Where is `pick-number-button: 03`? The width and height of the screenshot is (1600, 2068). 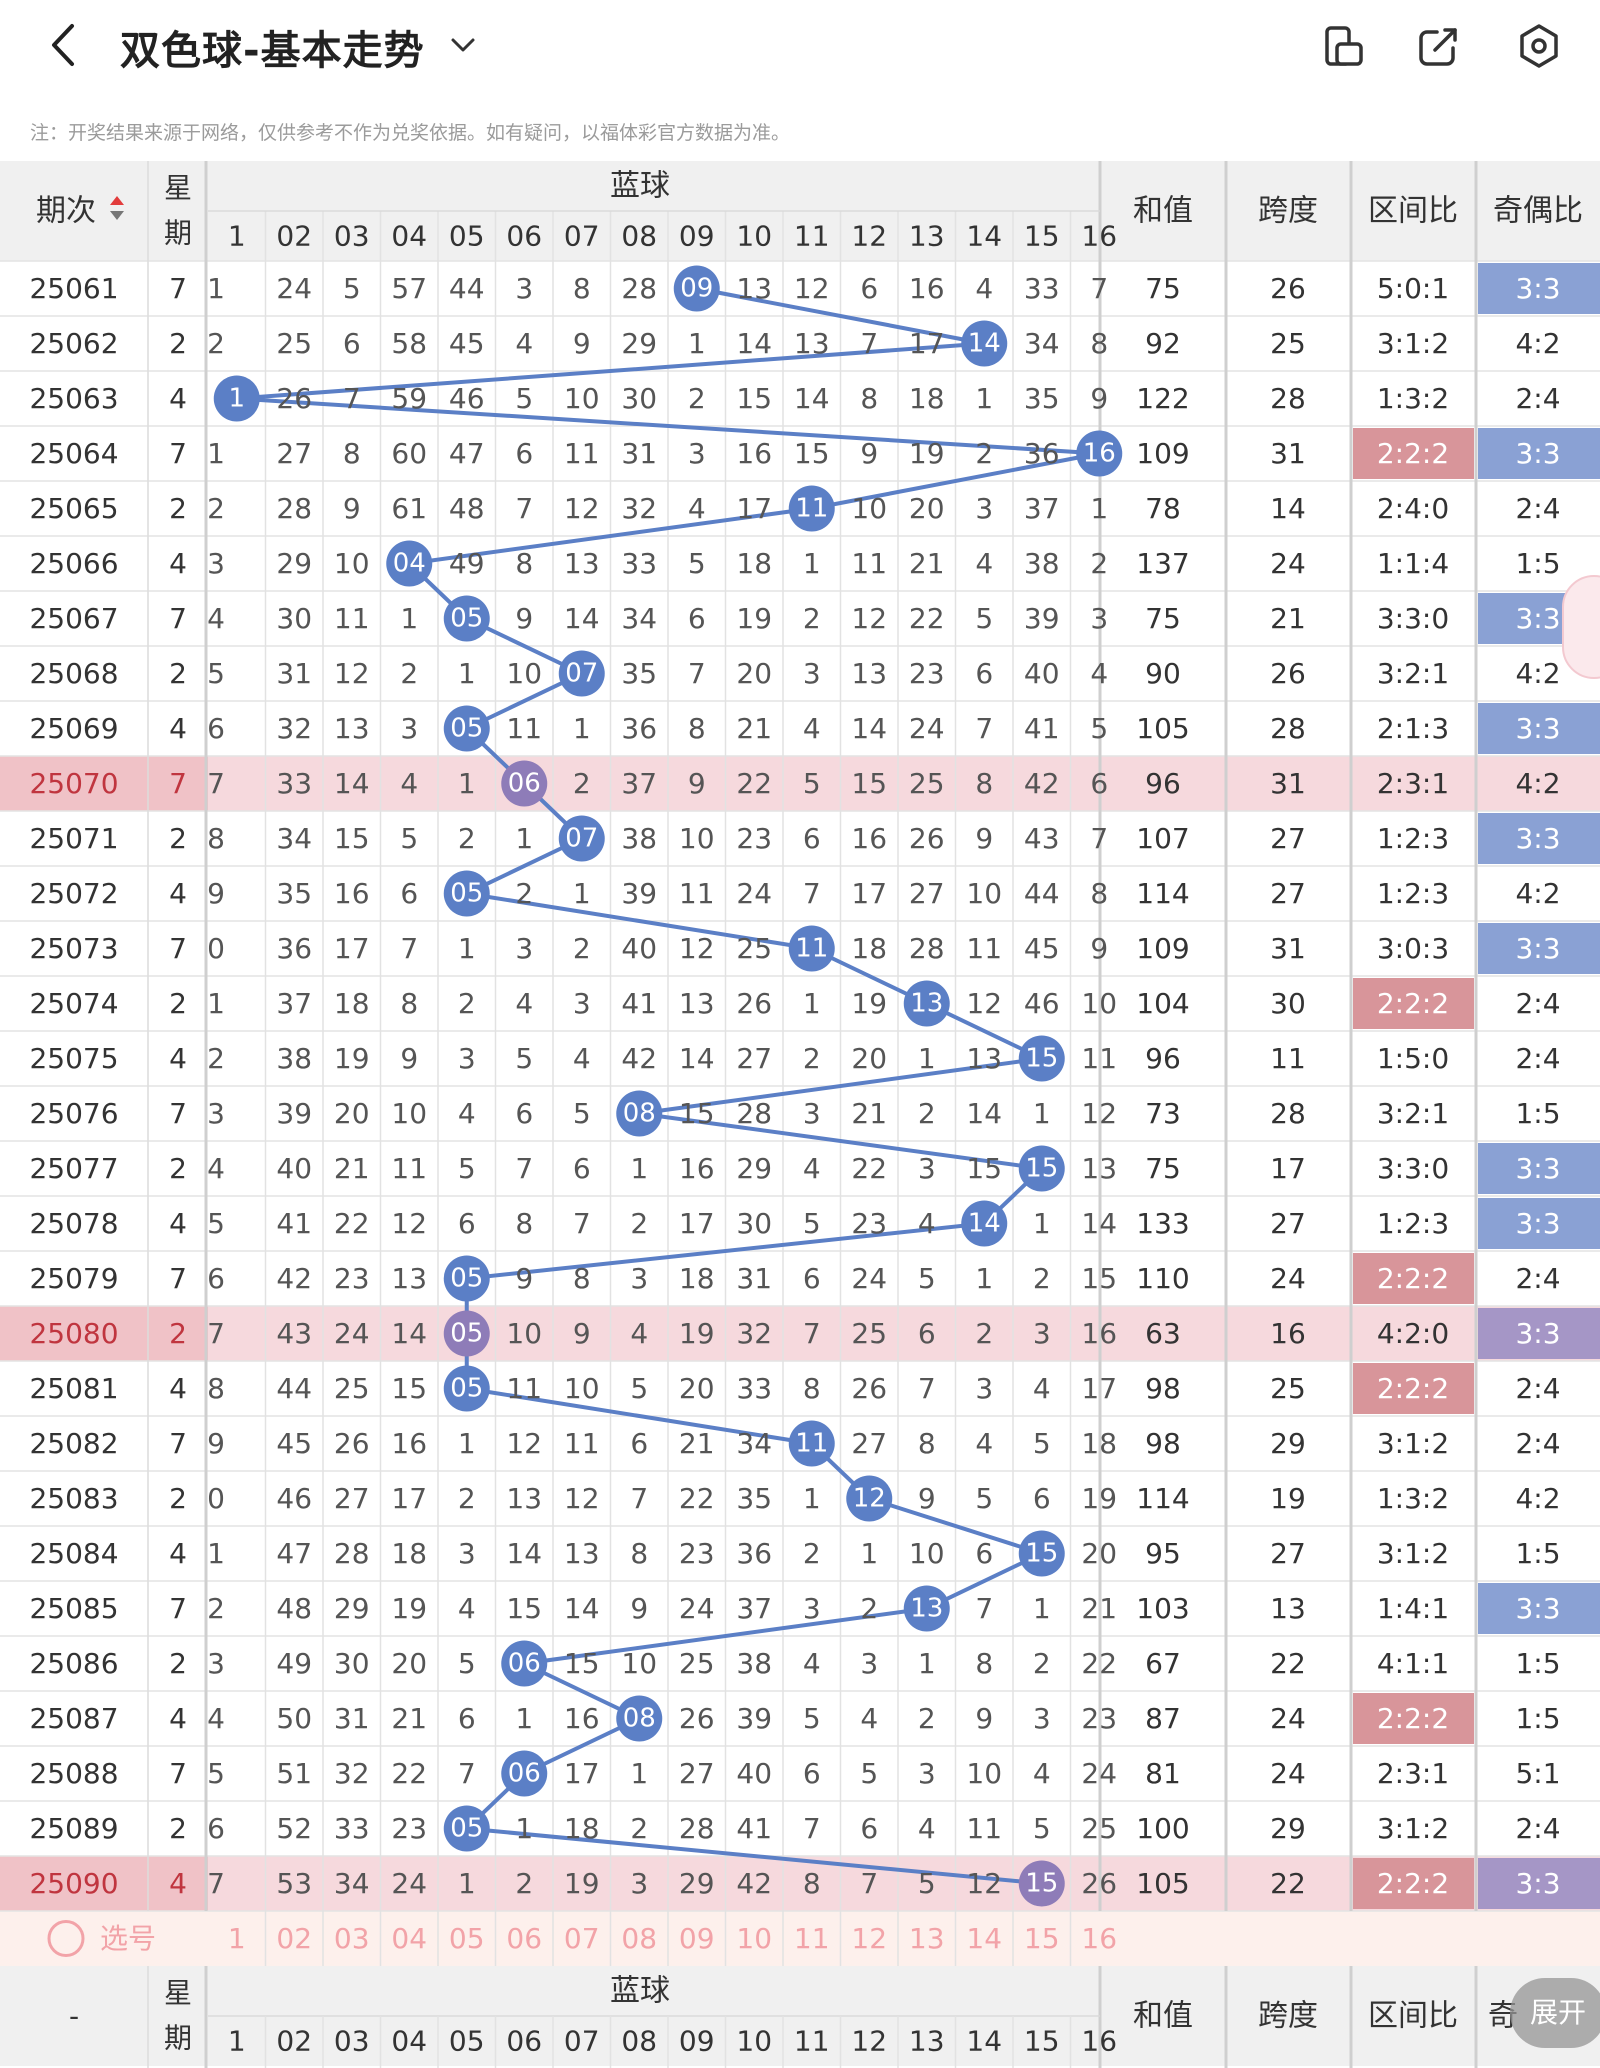 pick-number-button: 03 is located at coordinates (352, 1938).